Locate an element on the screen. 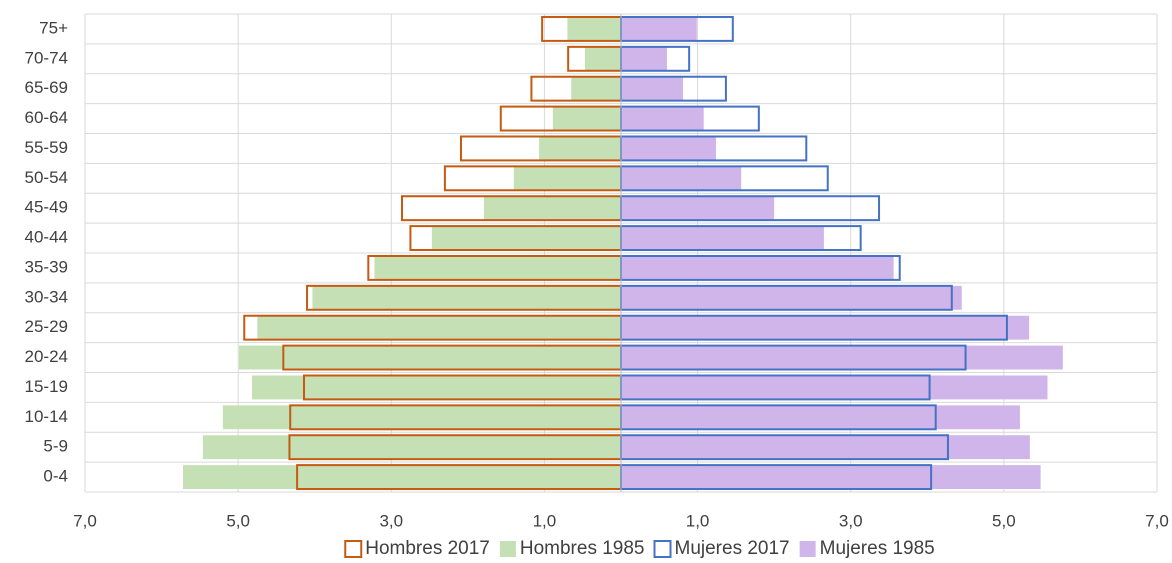 The height and width of the screenshot is (563, 1172). y-tick-label: 35-39 is located at coordinates (46, 266).